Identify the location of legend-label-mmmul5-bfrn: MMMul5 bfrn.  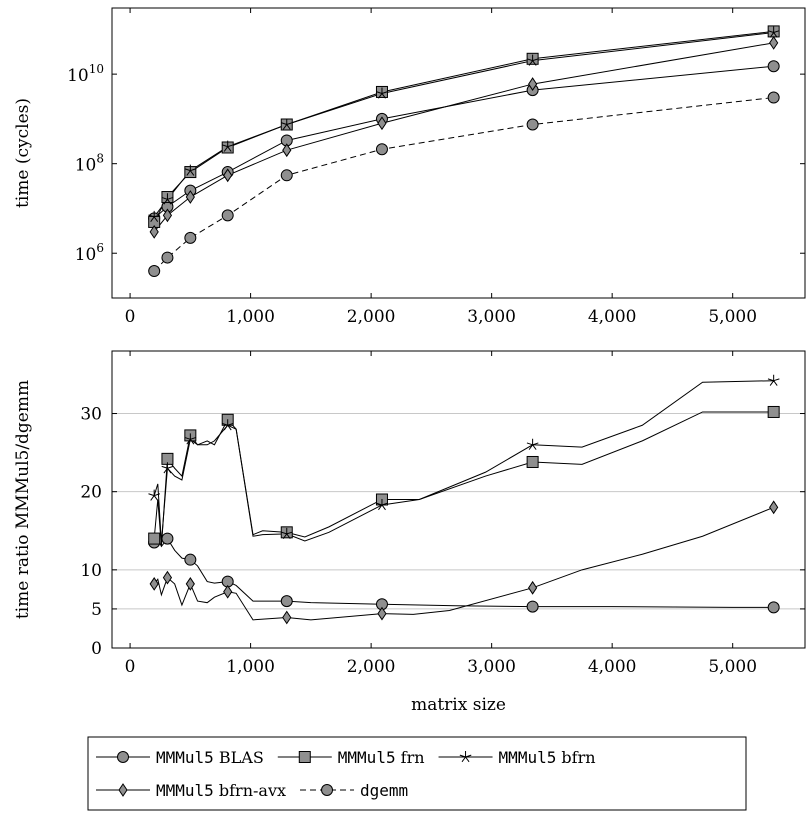
(547, 757).